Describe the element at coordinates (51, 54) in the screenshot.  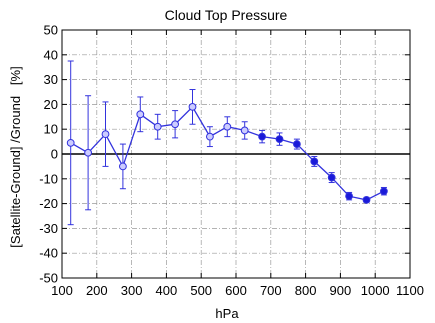
I see `y-tick-label: 40` at that location.